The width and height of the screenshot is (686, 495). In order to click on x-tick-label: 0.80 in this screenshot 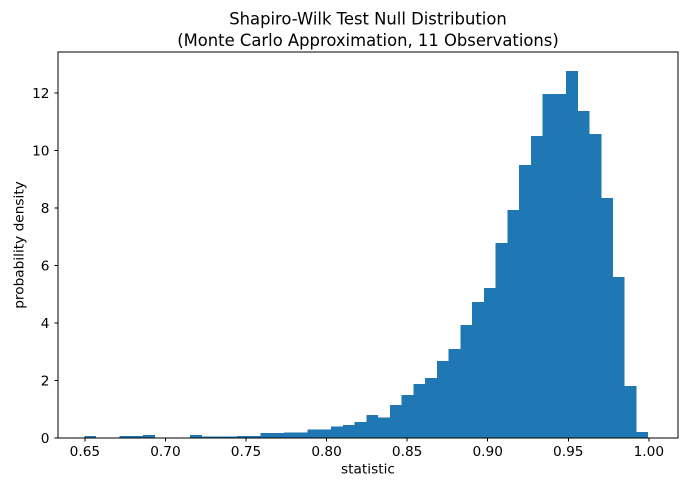, I will do `click(326, 452)`.